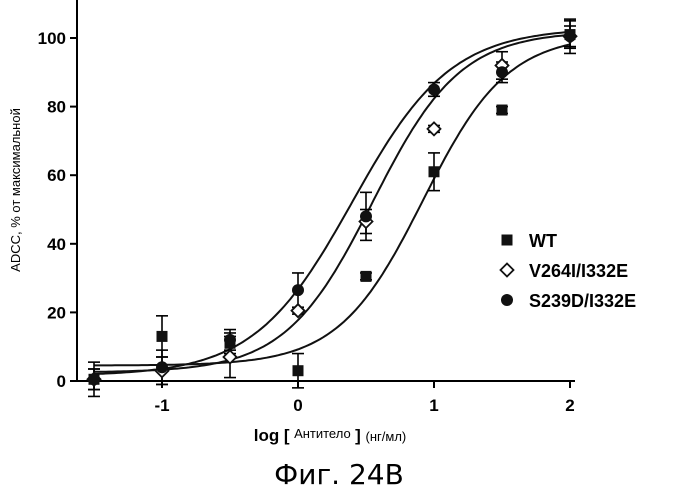 The image size is (678, 500). Describe the element at coordinates (578, 271) in the screenshot. I see `legend-label: V264I/I332E` at that location.